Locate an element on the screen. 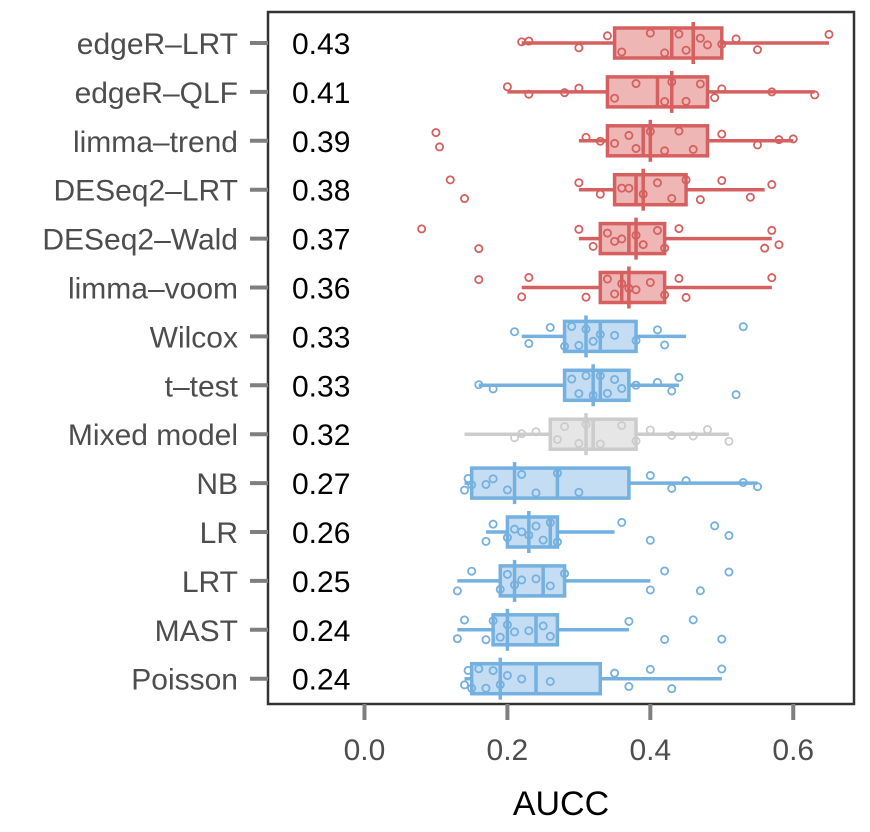 The width and height of the screenshot is (870, 832). category-group: 0.33 is located at coordinates (520, 336).